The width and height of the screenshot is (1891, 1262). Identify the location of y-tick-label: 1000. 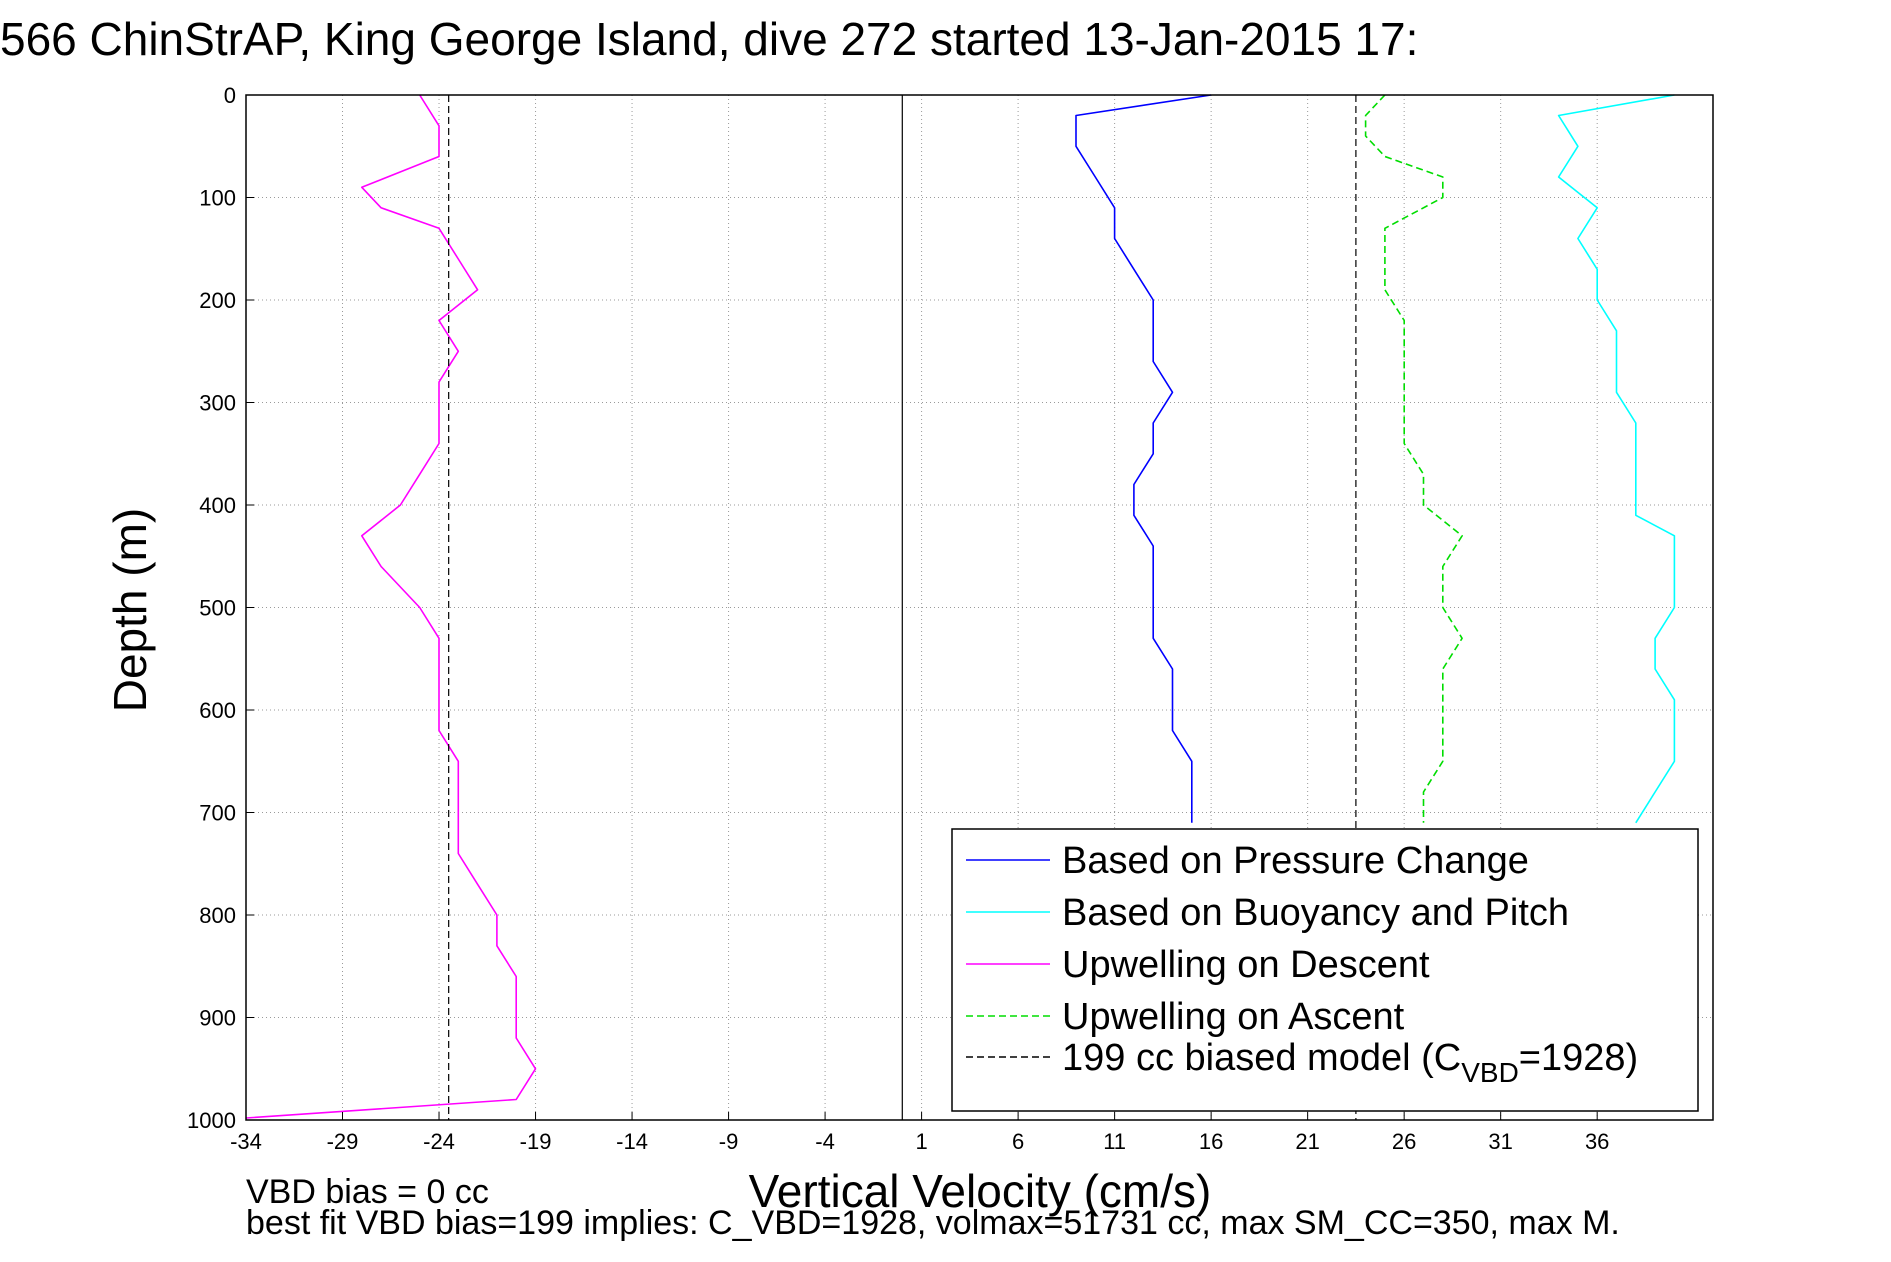
(211, 1120).